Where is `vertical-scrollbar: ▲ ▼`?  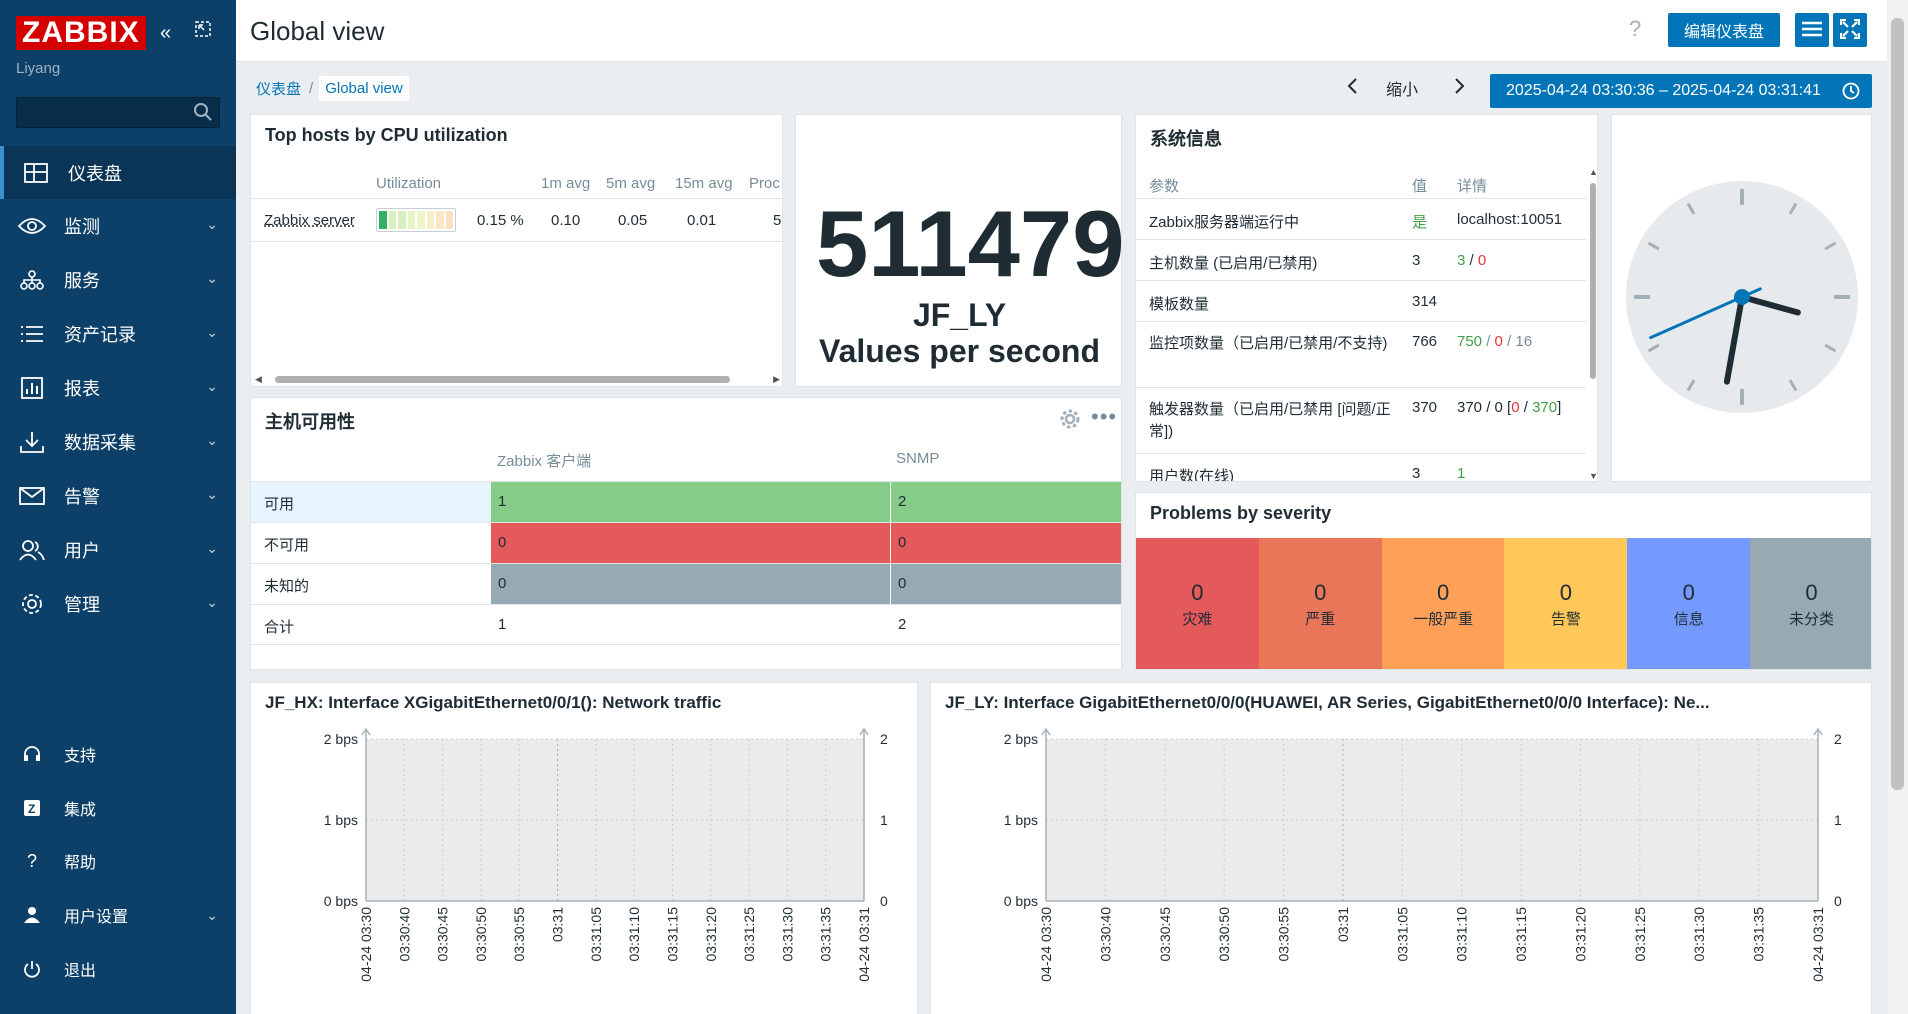
vertical-scrollbar: ▲ ▼ is located at coordinates (1593, 324).